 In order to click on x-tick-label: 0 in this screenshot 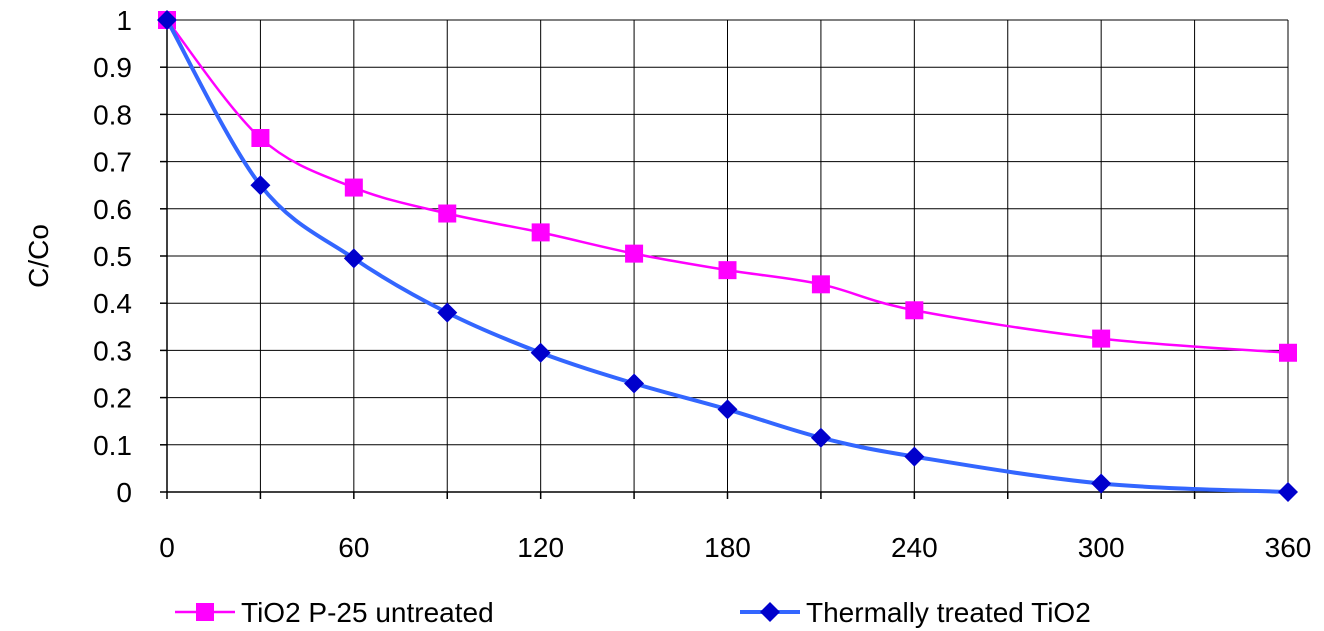, I will do `click(167, 547)`.